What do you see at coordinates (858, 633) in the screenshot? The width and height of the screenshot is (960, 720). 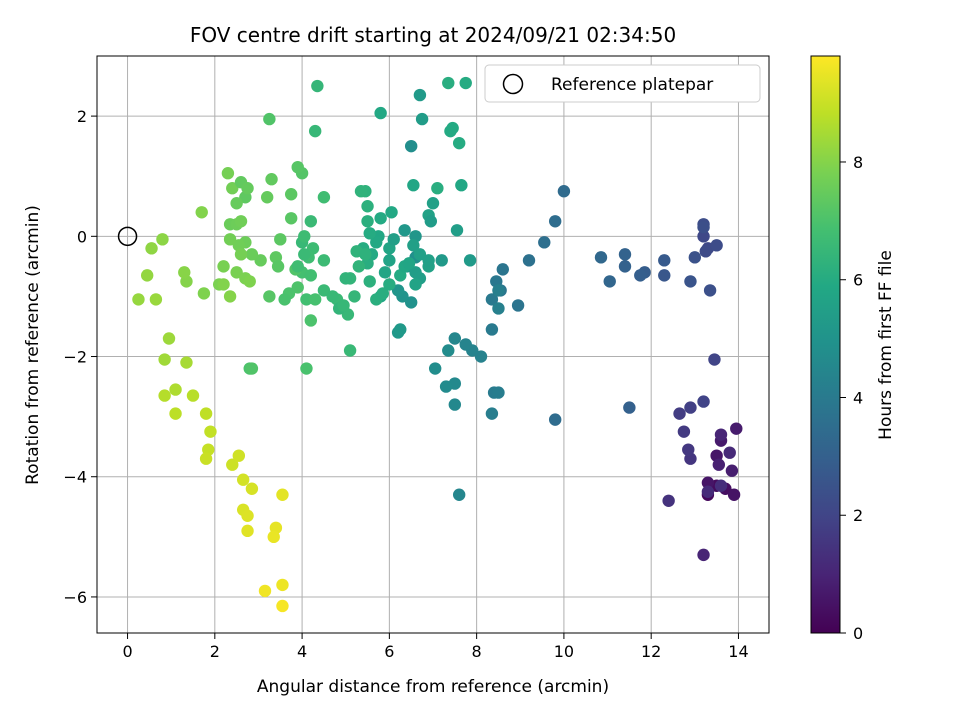 I see `colorbar-tick-label: 0` at bounding box center [858, 633].